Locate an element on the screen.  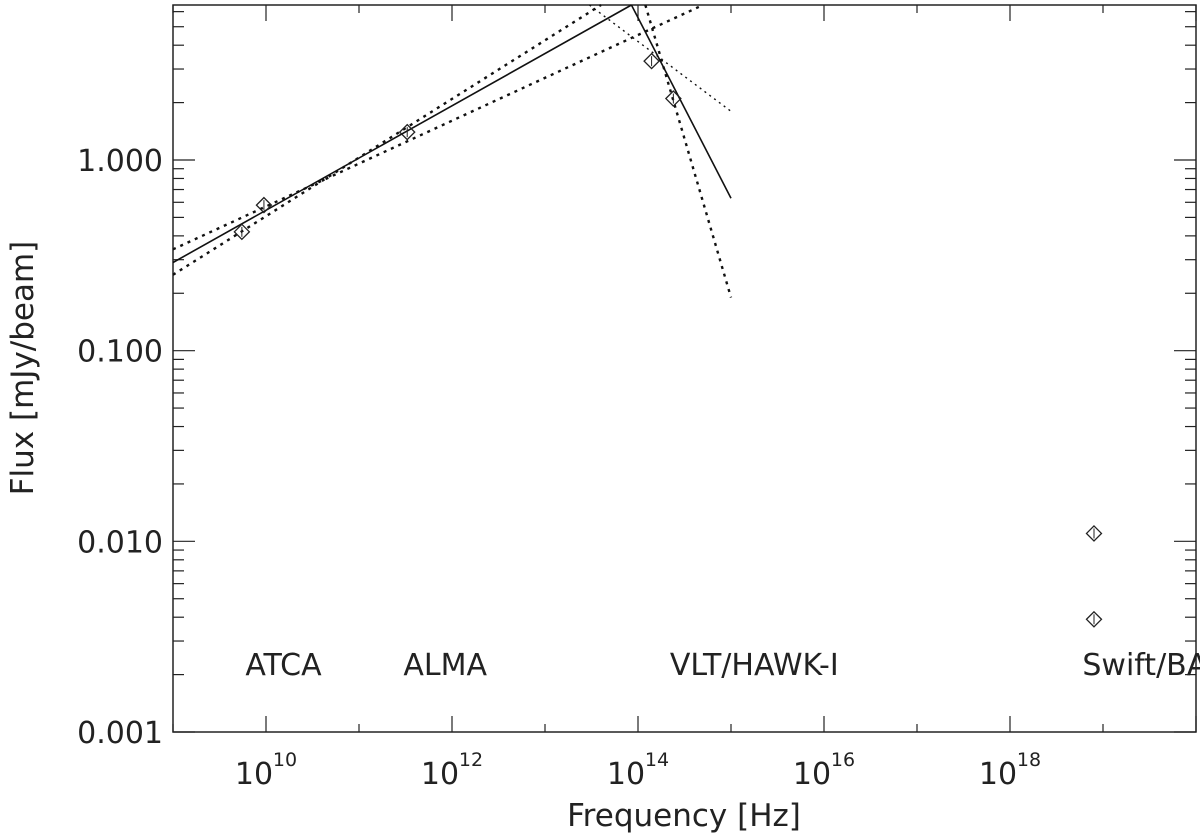
instrument-labels: ATCA ALMA VLT/HAWK-I Swift/BAT is located at coordinates (722, 665).